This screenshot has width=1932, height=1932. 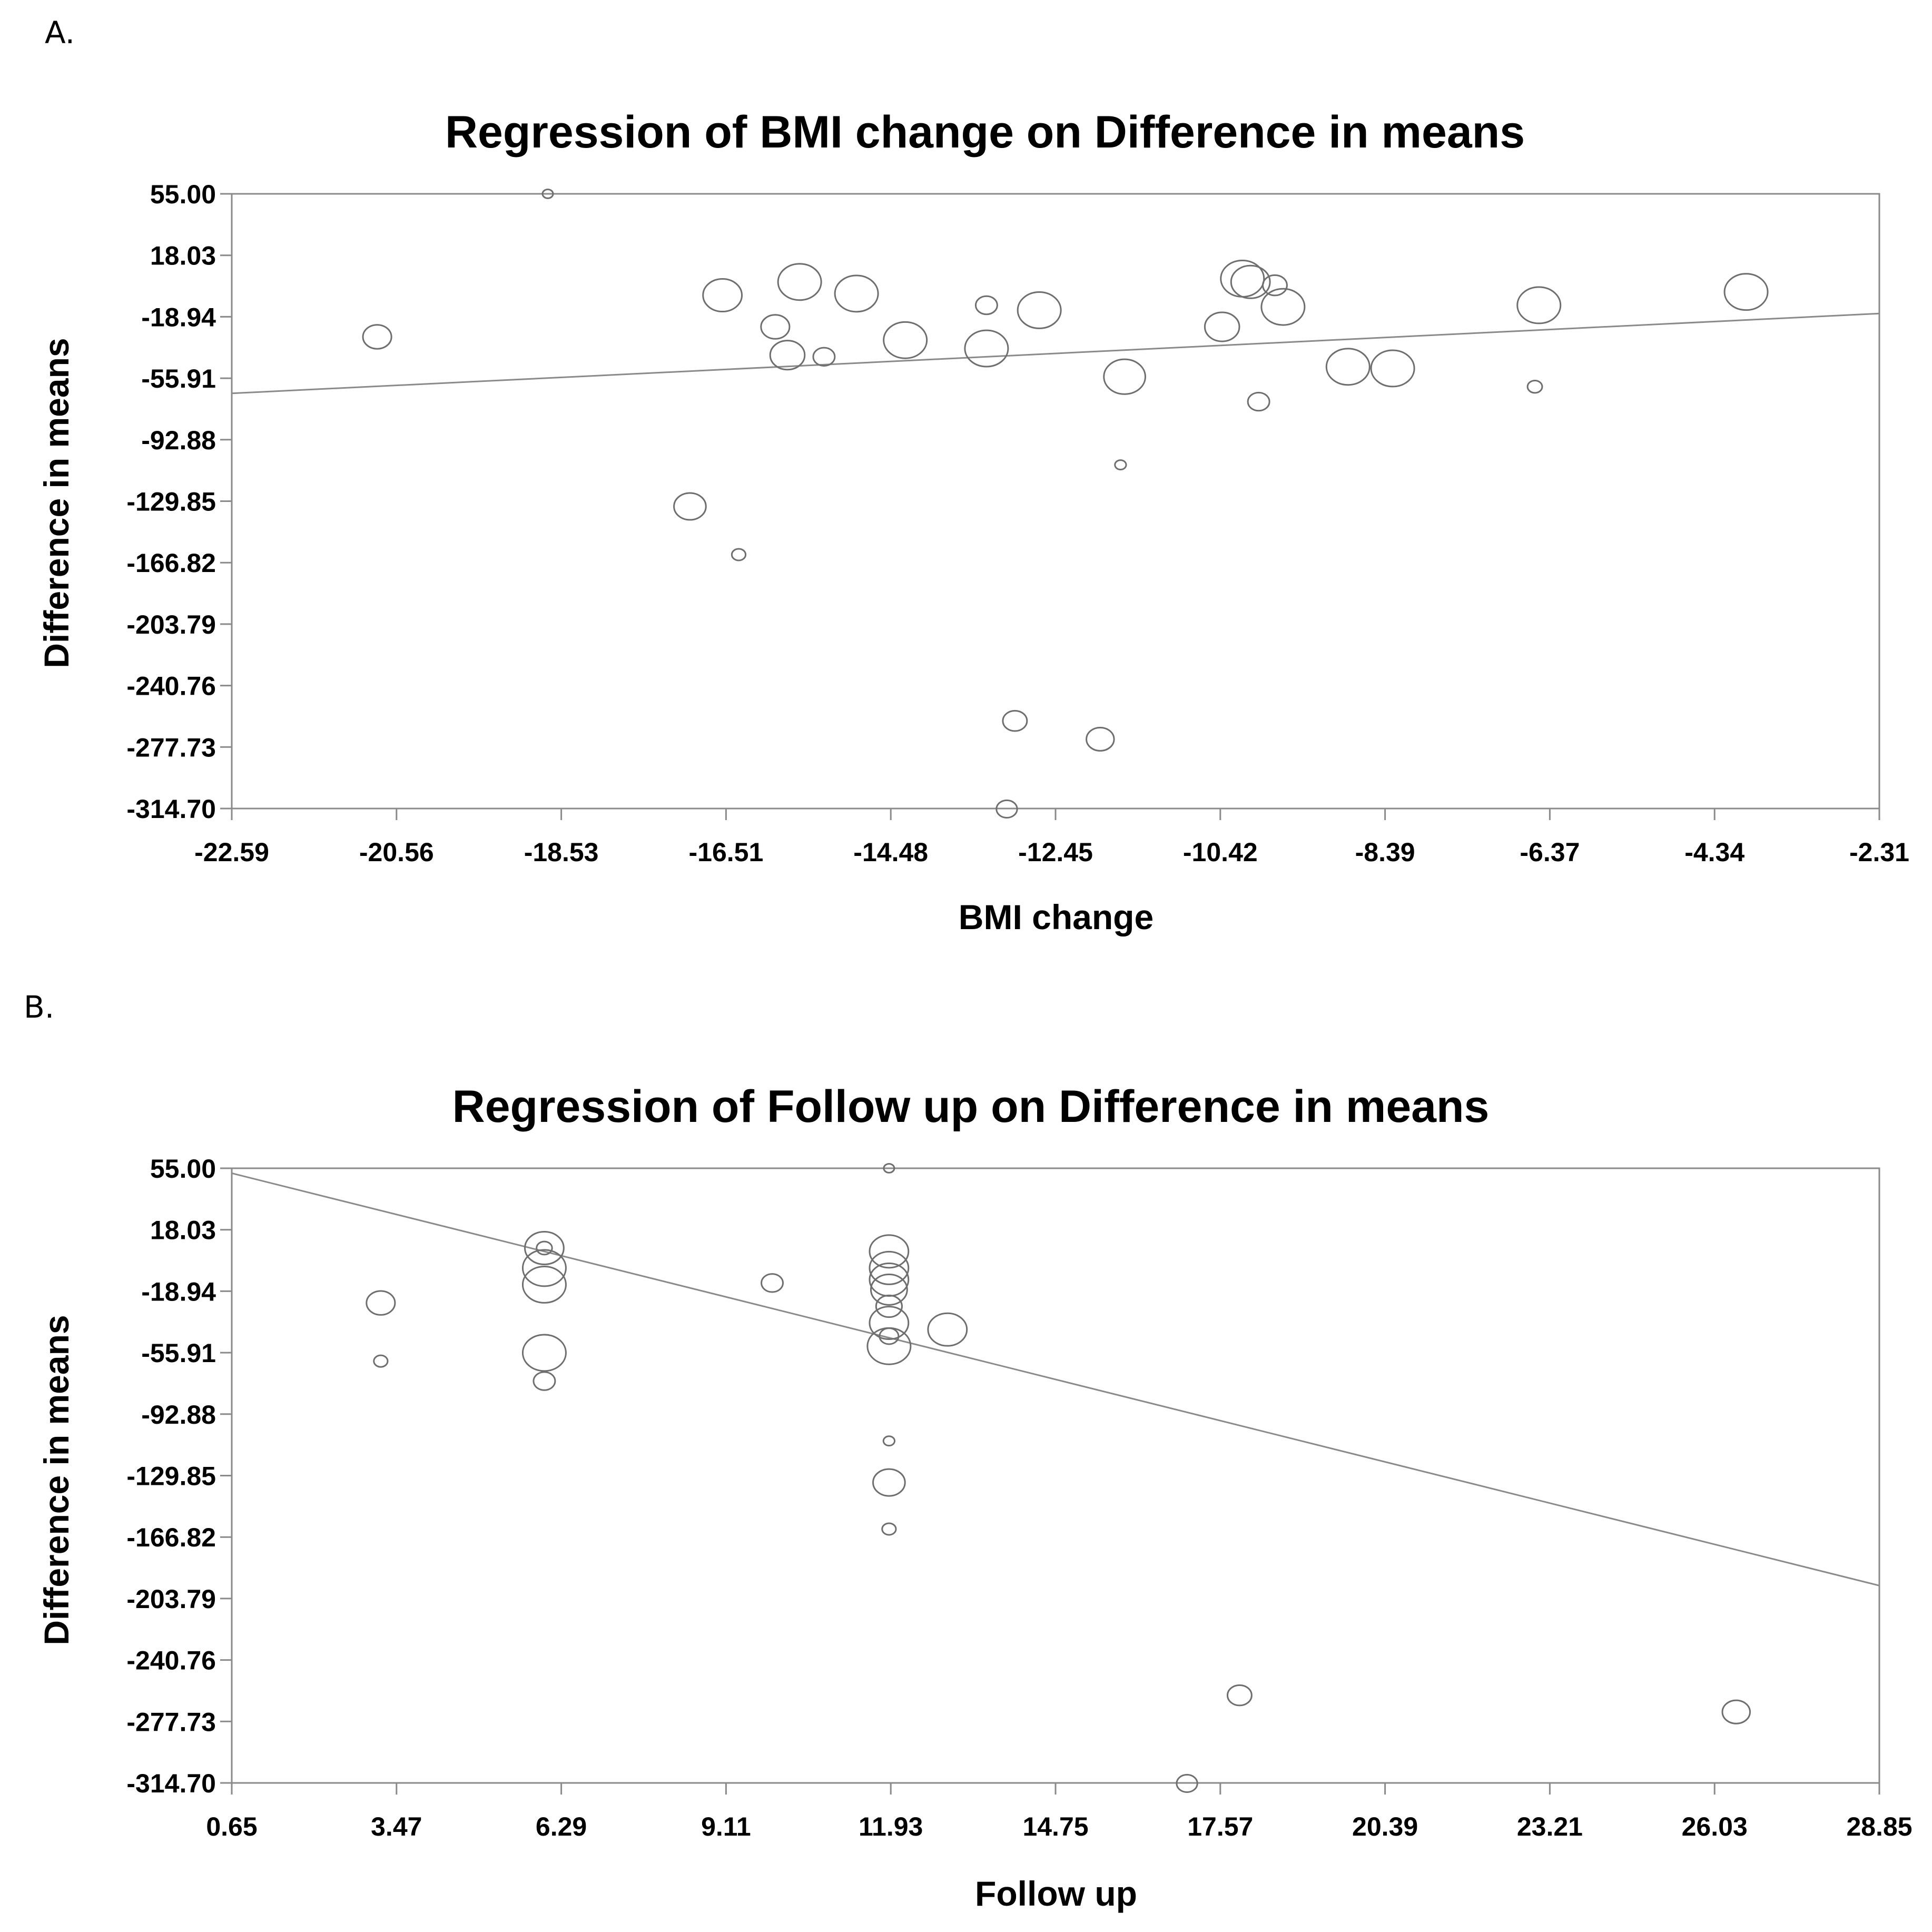 I want to click on chart-b-y-tick-label: -166.82, so click(x=171, y=1537).